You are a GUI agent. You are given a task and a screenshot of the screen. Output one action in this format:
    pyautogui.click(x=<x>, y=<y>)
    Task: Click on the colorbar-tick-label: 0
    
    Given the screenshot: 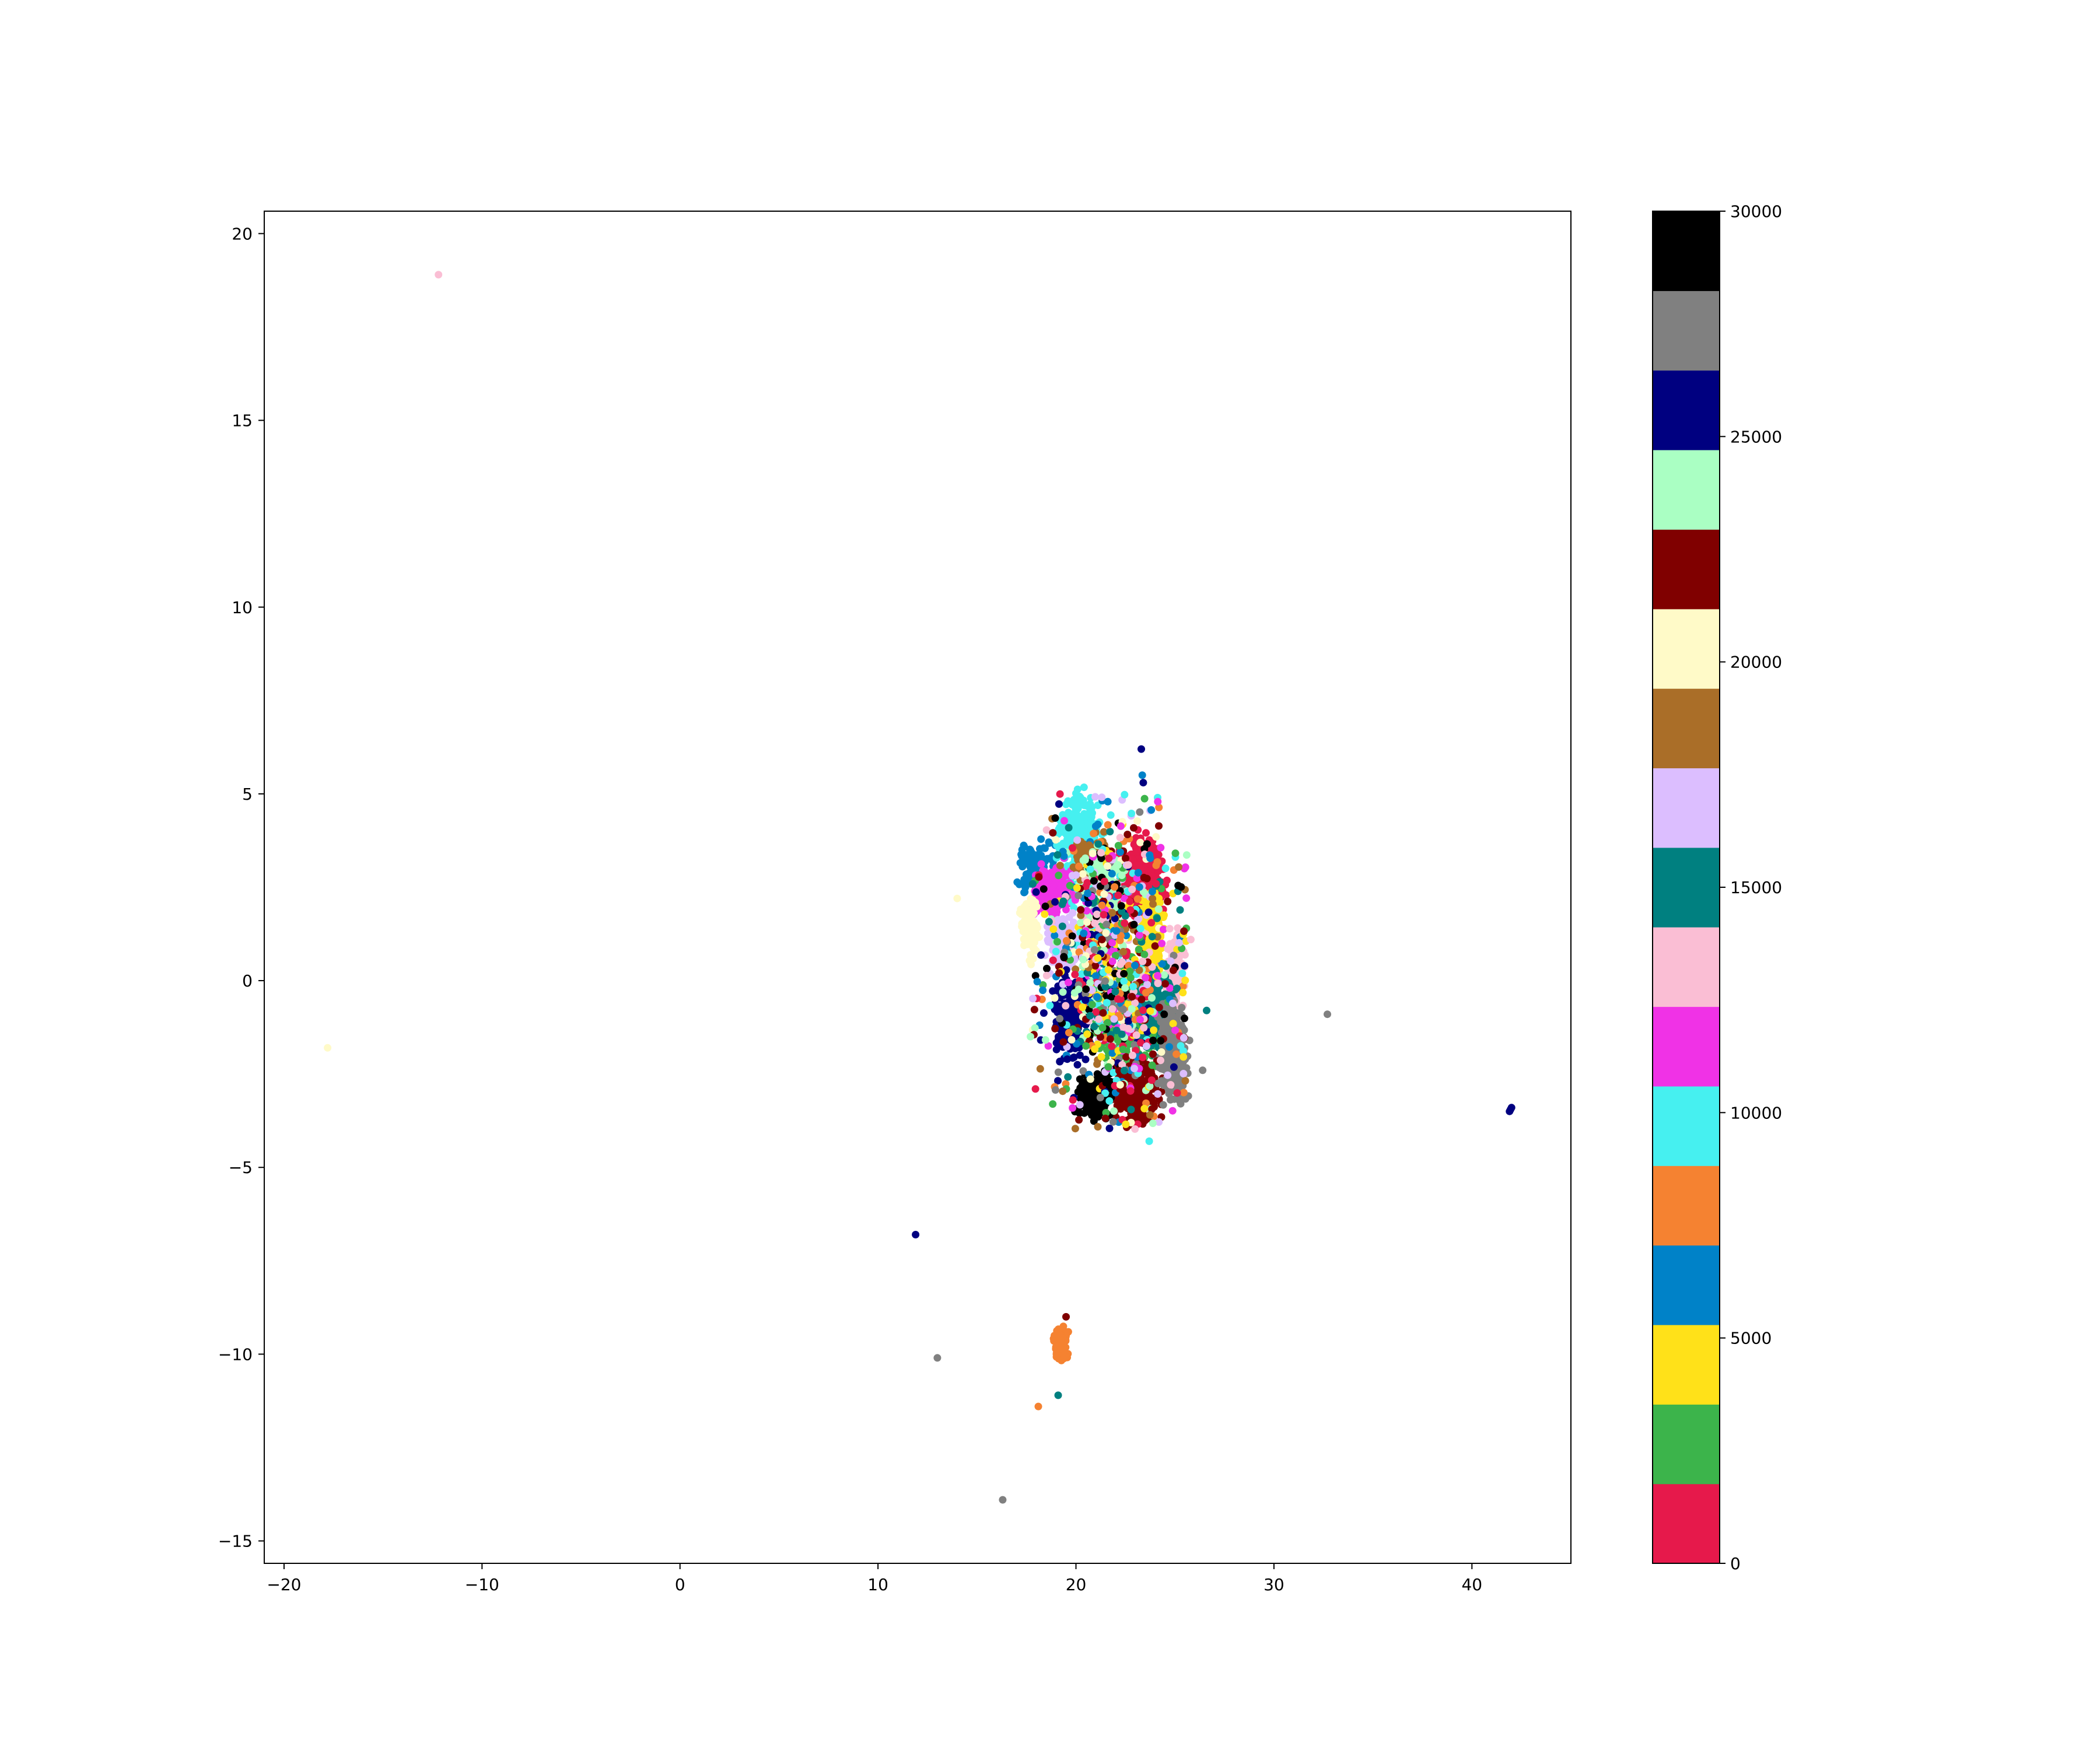 What is the action you would take?
    pyautogui.click(x=1735, y=1563)
    